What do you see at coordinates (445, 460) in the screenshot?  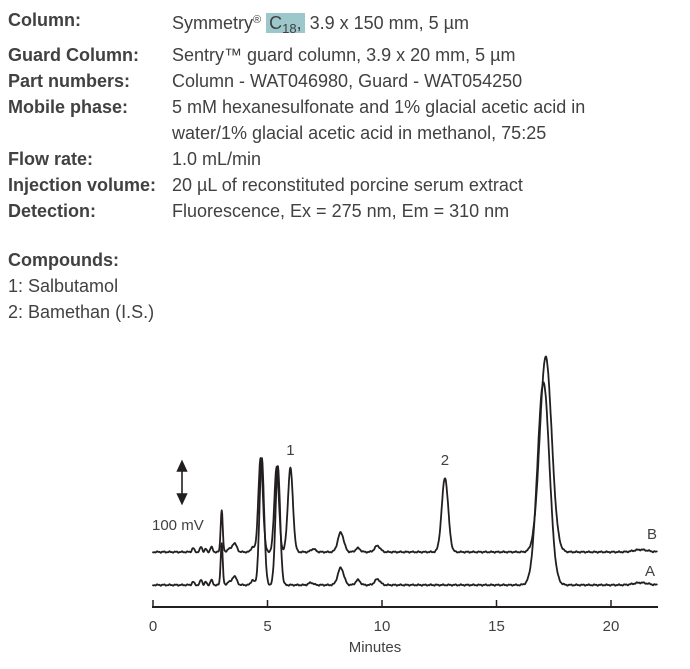 I see `peak-label-2: 2` at bounding box center [445, 460].